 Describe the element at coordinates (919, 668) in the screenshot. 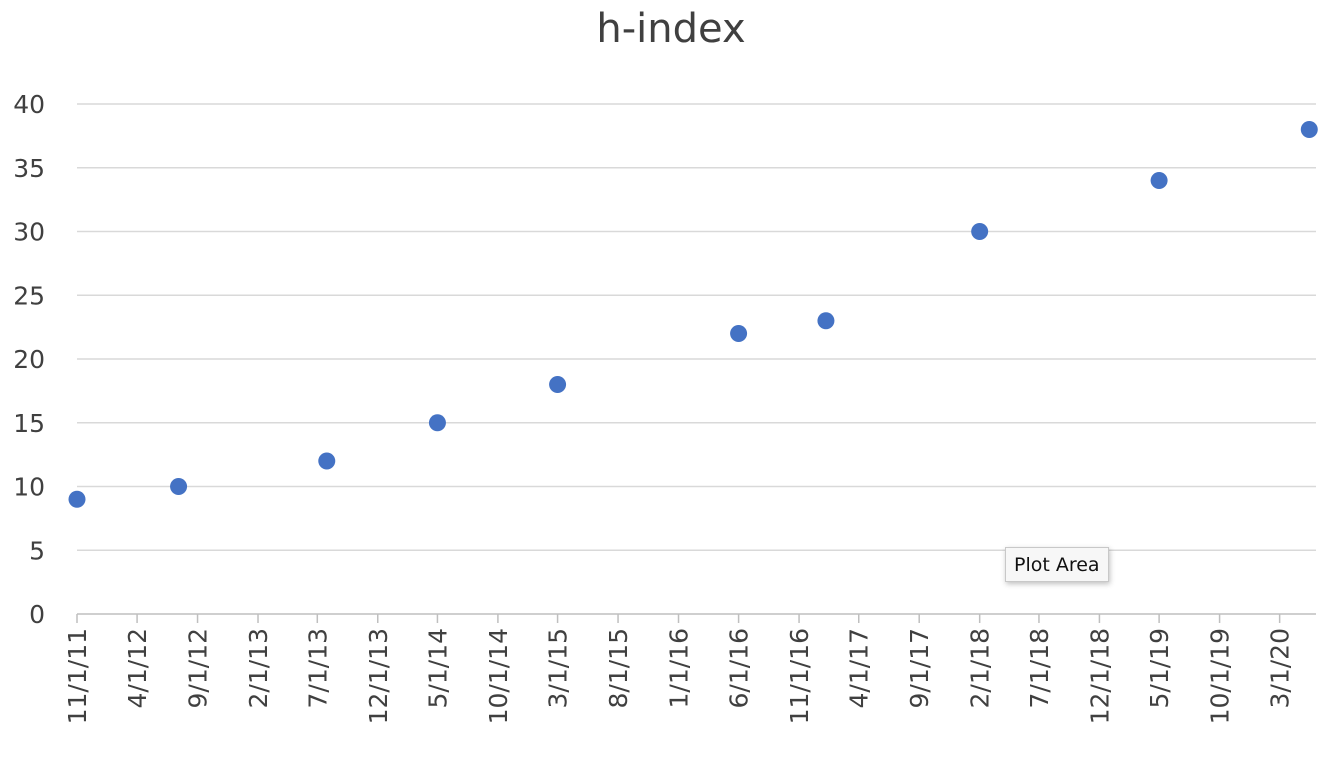

I see `x-tick-label: 9/1/17` at that location.